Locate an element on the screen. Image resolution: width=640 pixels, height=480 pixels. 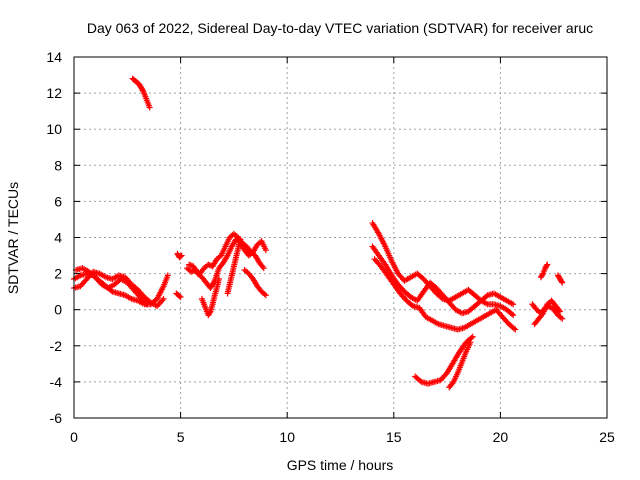
y-tick-label: 0 is located at coordinates (58, 310).